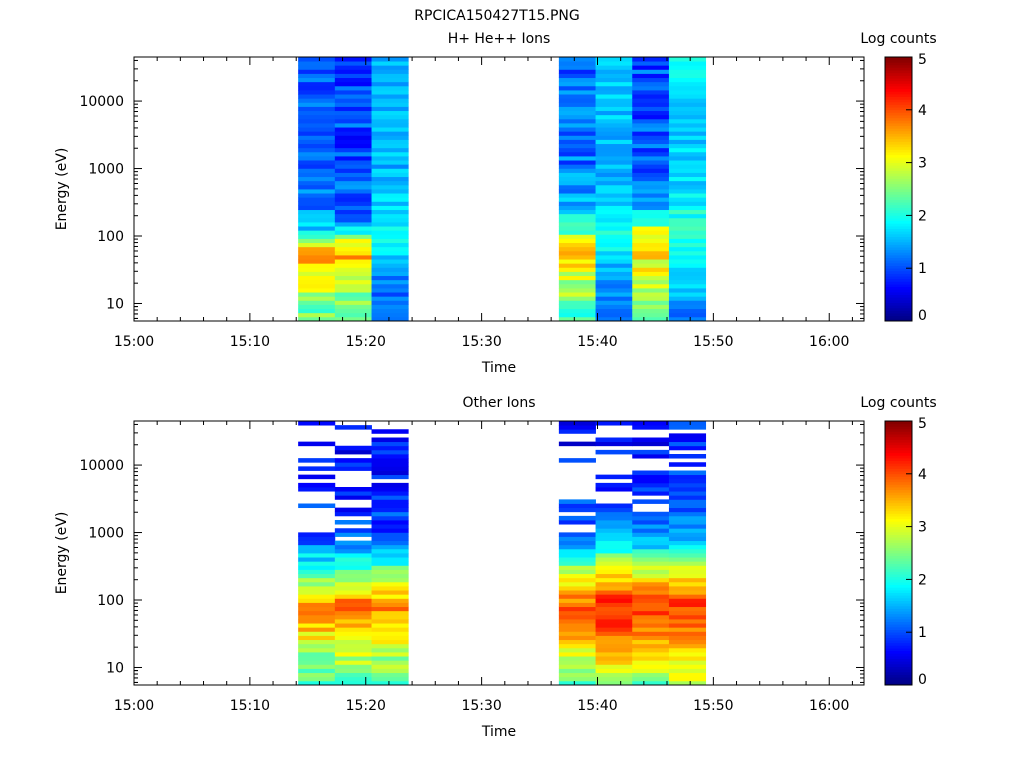 The height and width of the screenshot is (768, 1024). What do you see at coordinates (922, 111) in the screenshot?
I see `colorbar-tick-label: 4` at bounding box center [922, 111].